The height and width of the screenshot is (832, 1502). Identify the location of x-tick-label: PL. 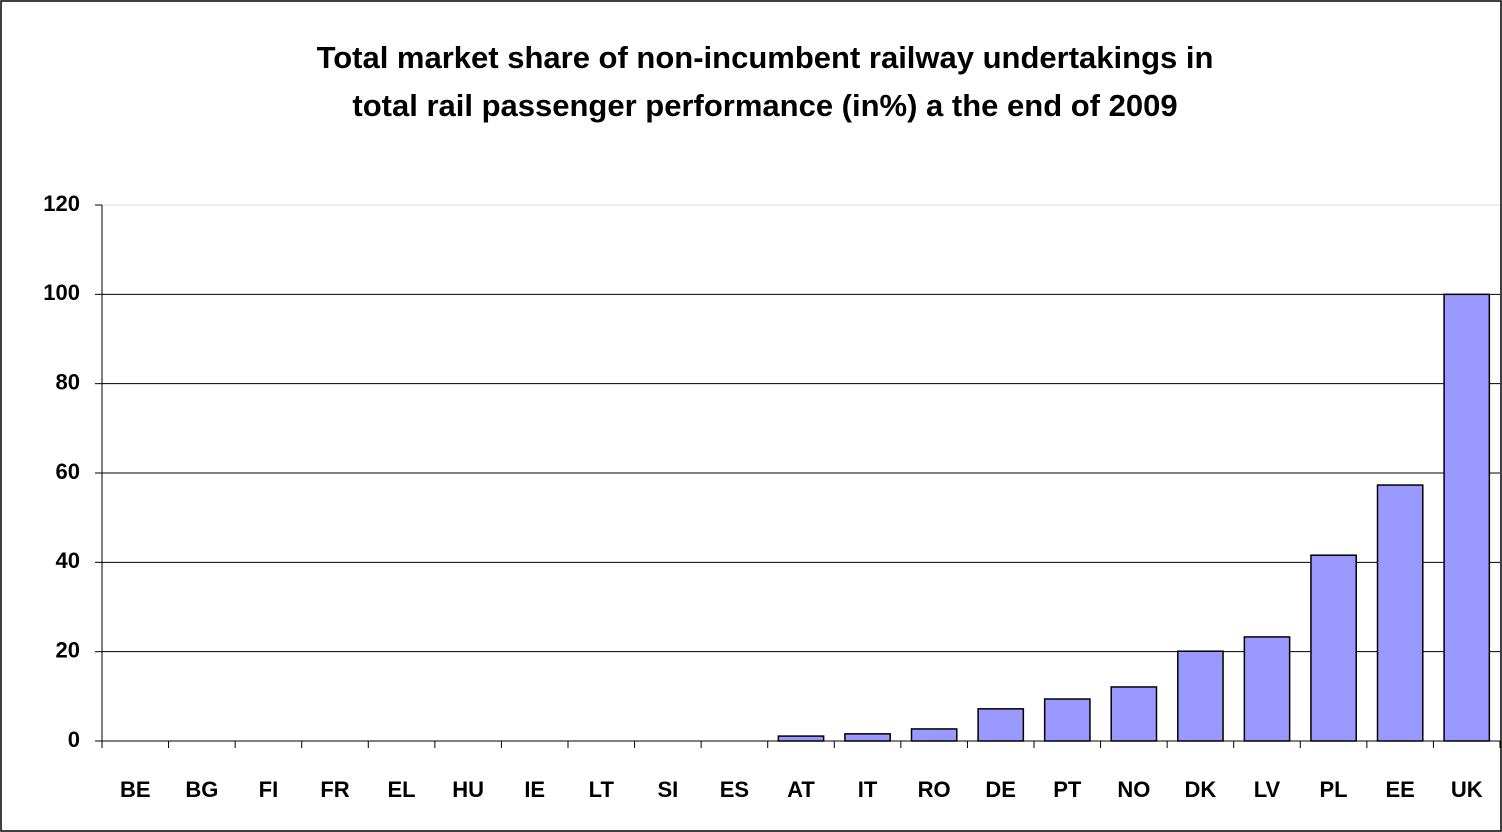
(1334, 789).